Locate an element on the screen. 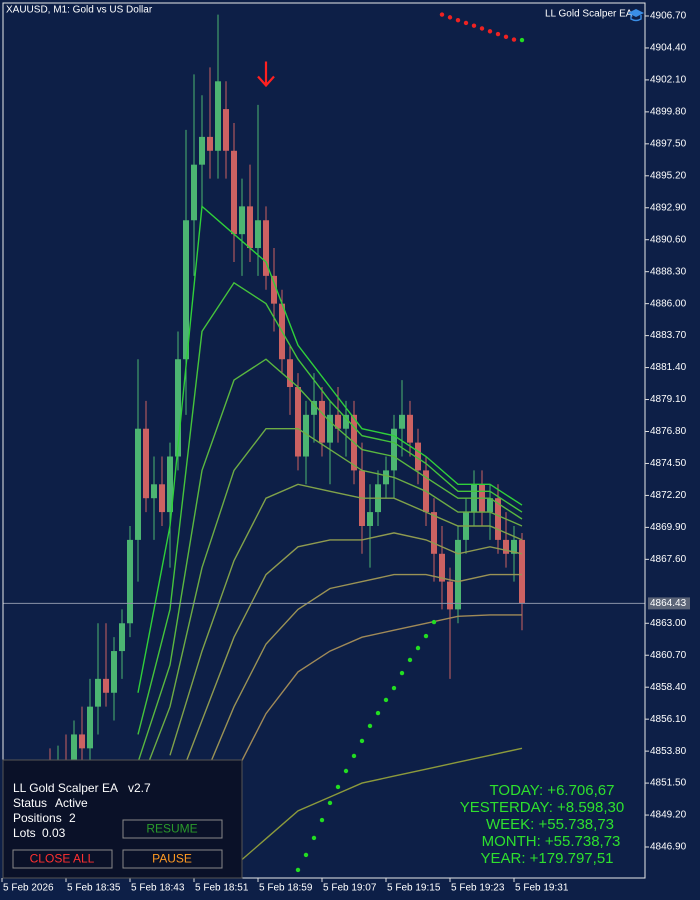  resume-button: RESUME is located at coordinates (172, 829).